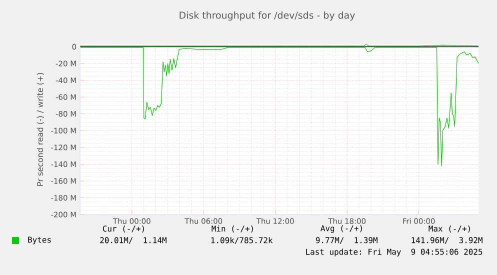 The width and height of the screenshot is (497, 275). Describe the element at coordinates (267, 16) in the screenshot. I see `chart-title: Disk throughput for /dev/sds - by day` at that location.